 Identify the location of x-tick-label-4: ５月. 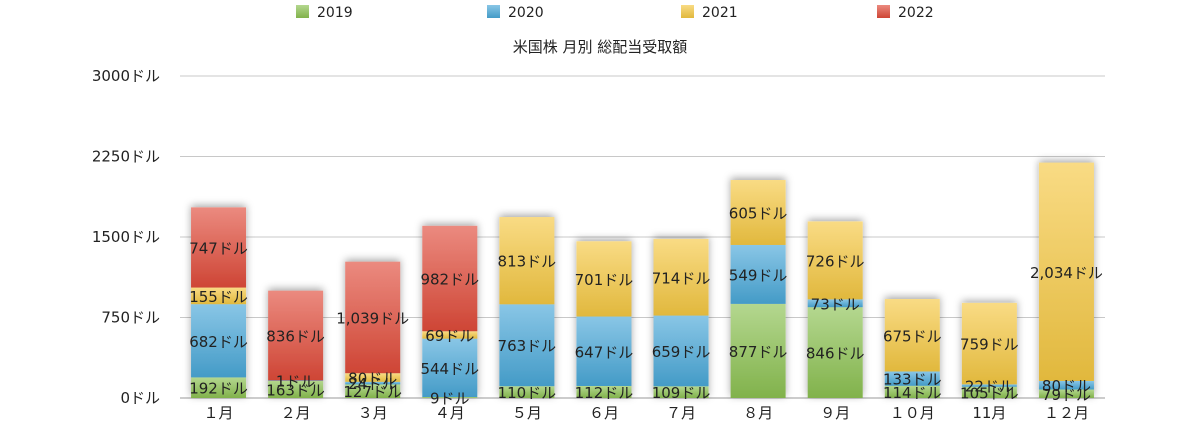
(527, 413).